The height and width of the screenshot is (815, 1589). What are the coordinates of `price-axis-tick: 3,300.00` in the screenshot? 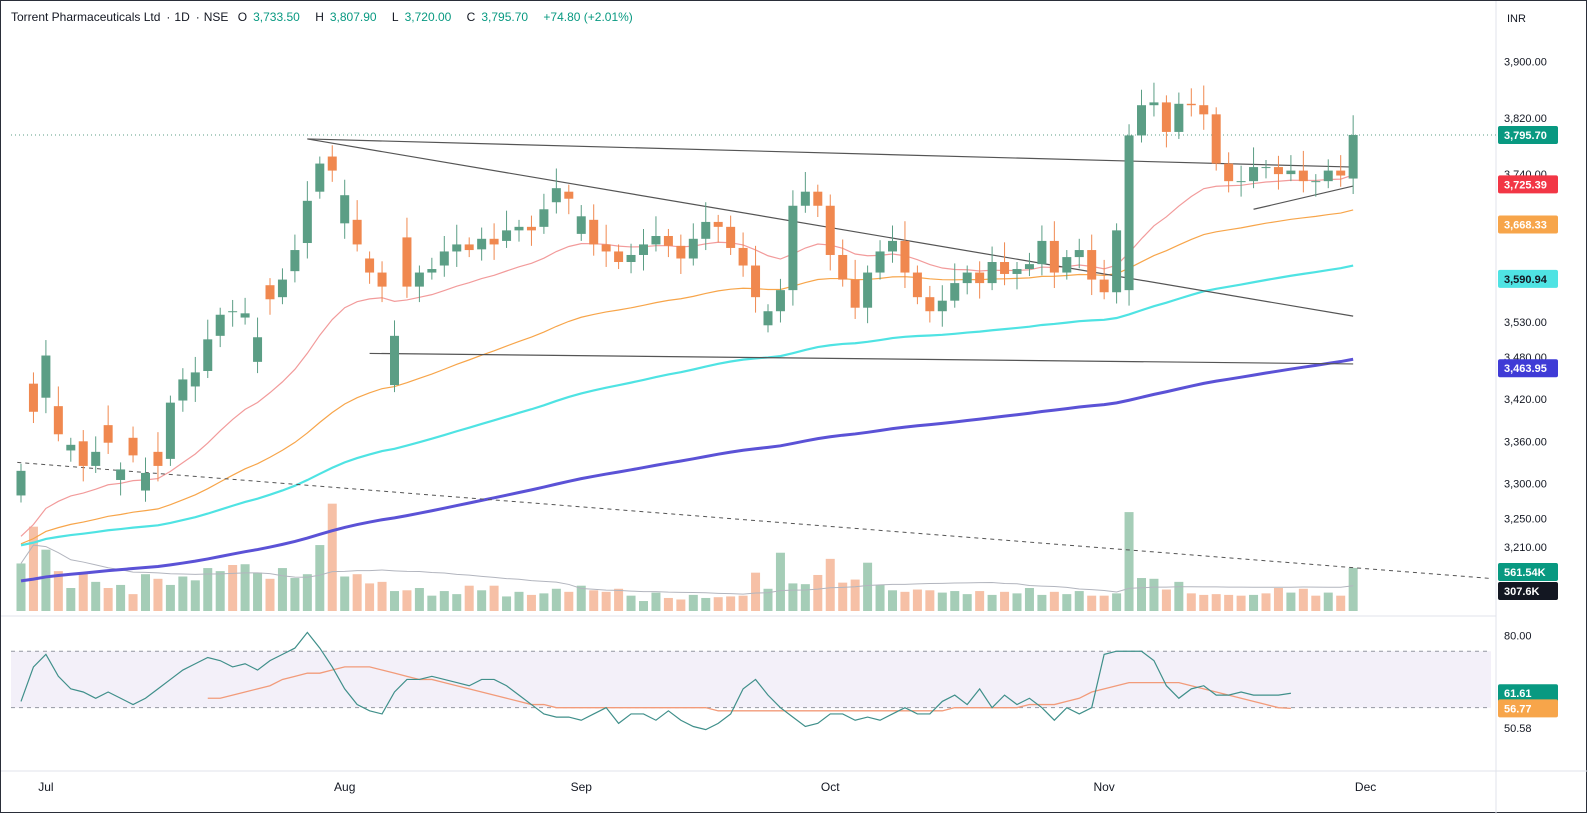 It's located at (1525, 484).